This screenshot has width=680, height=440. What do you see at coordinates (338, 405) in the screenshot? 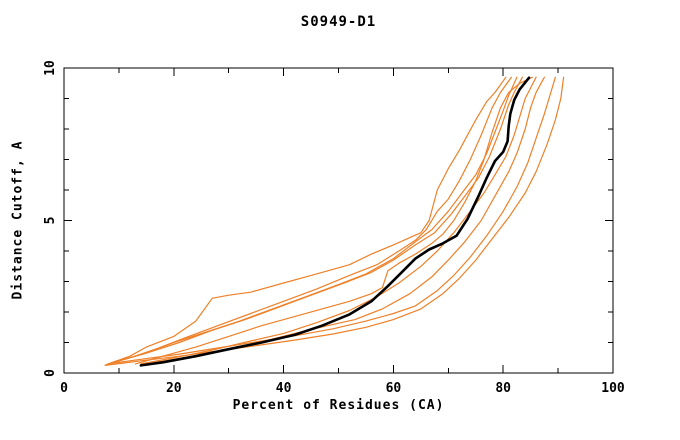
I see `x-axis-label: Percent of Residues (CA)` at bounding box center [338, 405].